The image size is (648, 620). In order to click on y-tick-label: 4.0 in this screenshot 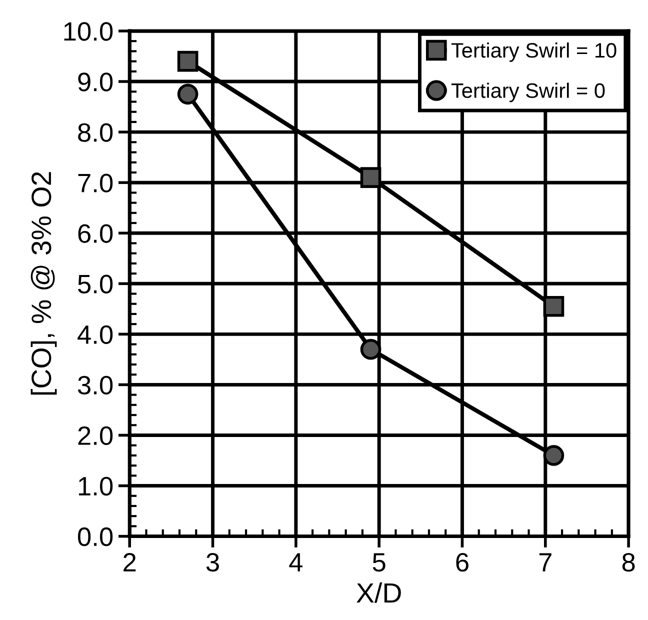, I will do `click(95, 334)`.